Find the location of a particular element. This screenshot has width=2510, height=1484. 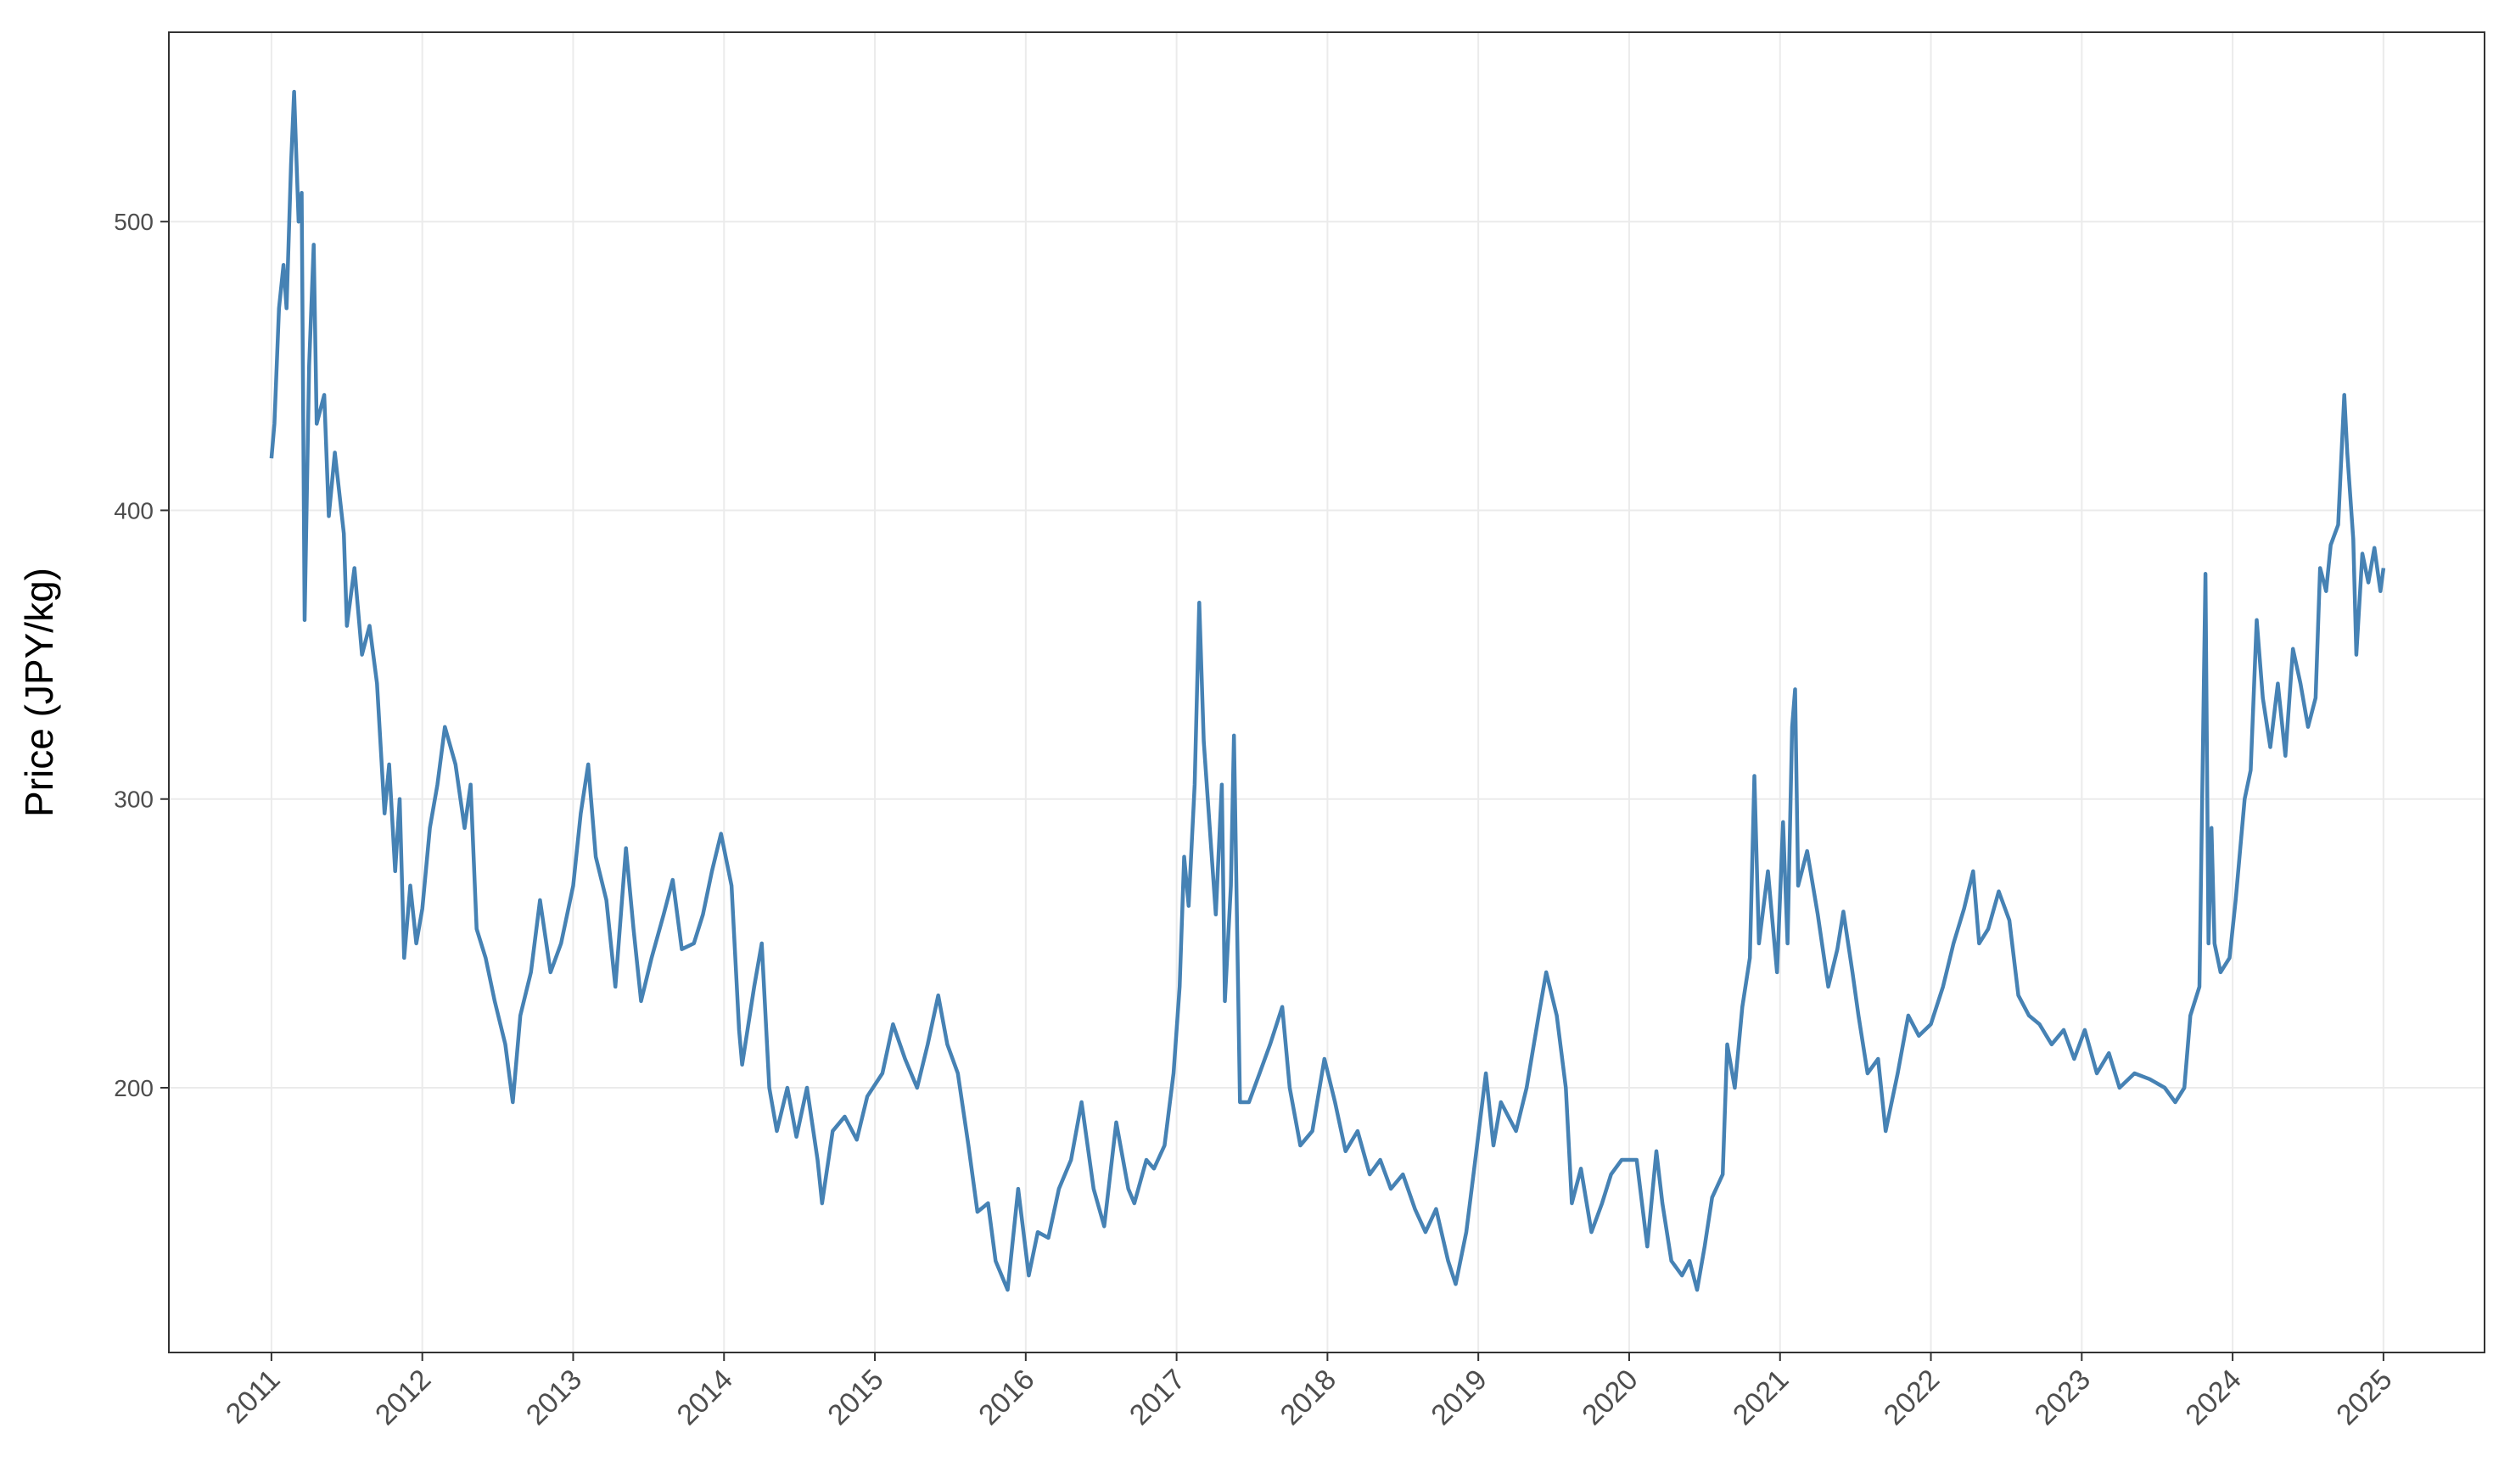

x-tick-label: 2015 is located at coordinates (855, 1398).